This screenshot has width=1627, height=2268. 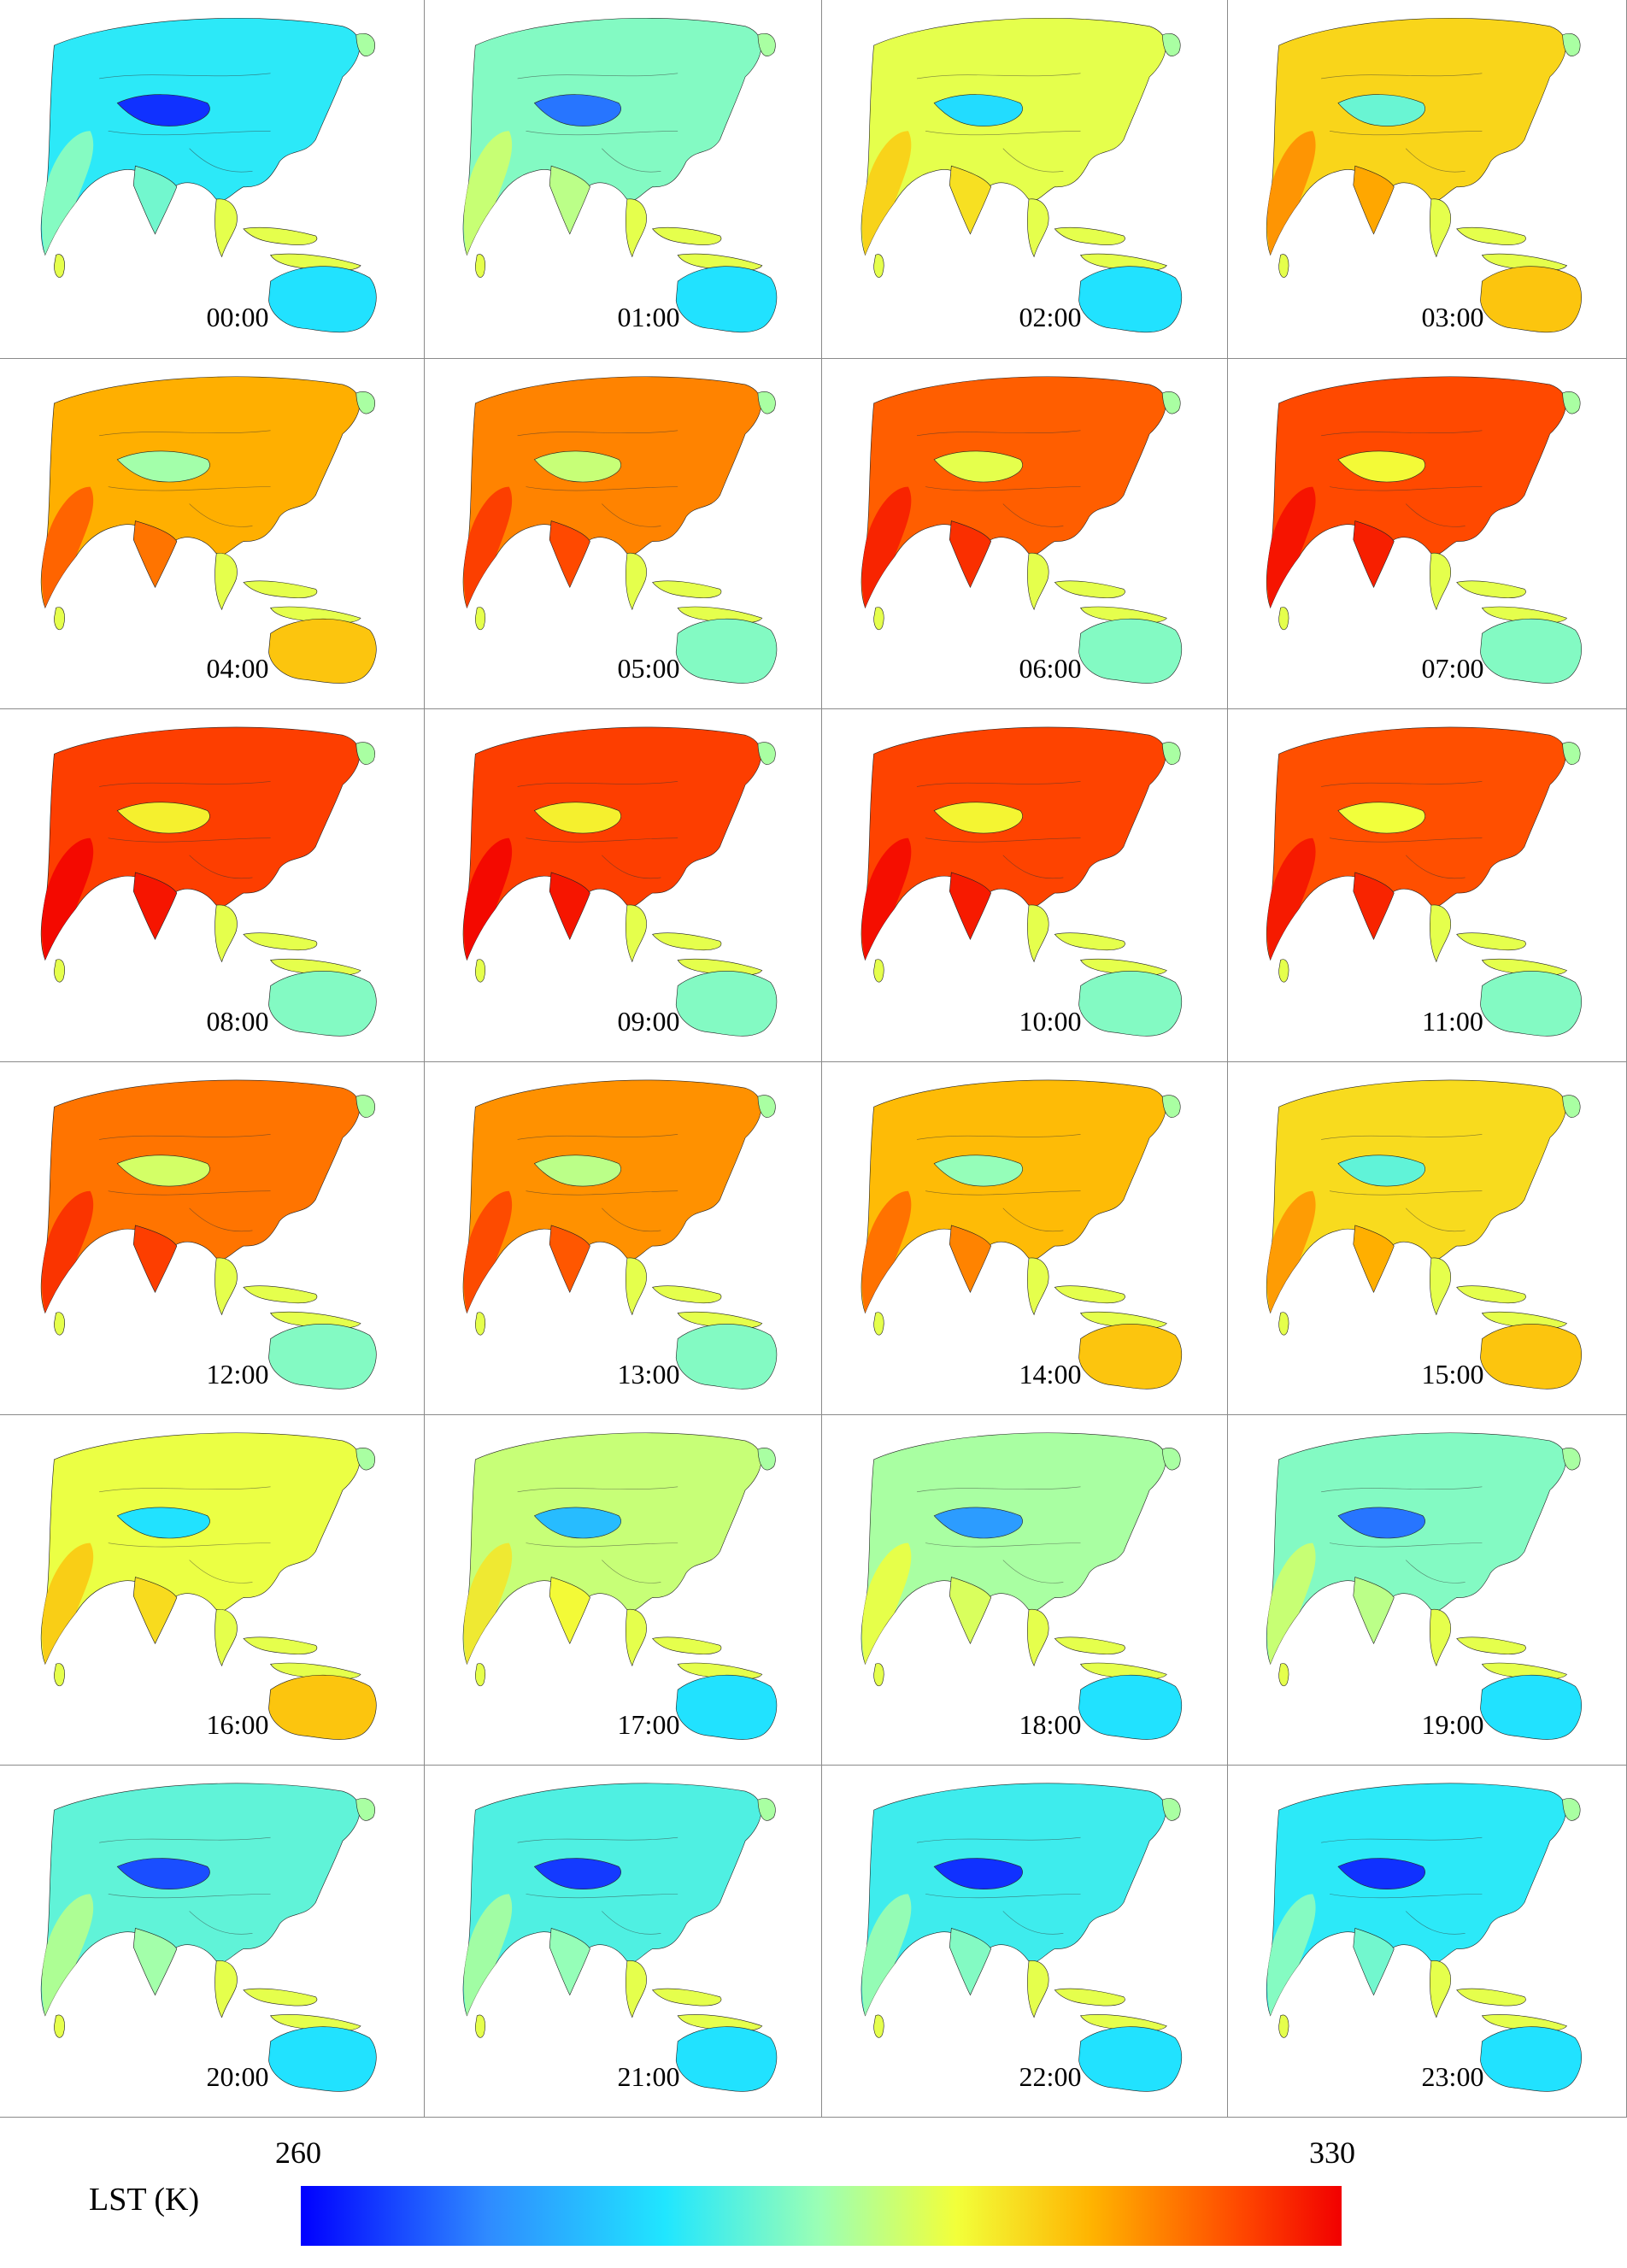 What do you see at coordinates (1452, 2076) in the screenshot?
I see `panel-time-label: 23:00` at bounding box center [1452, 2076].